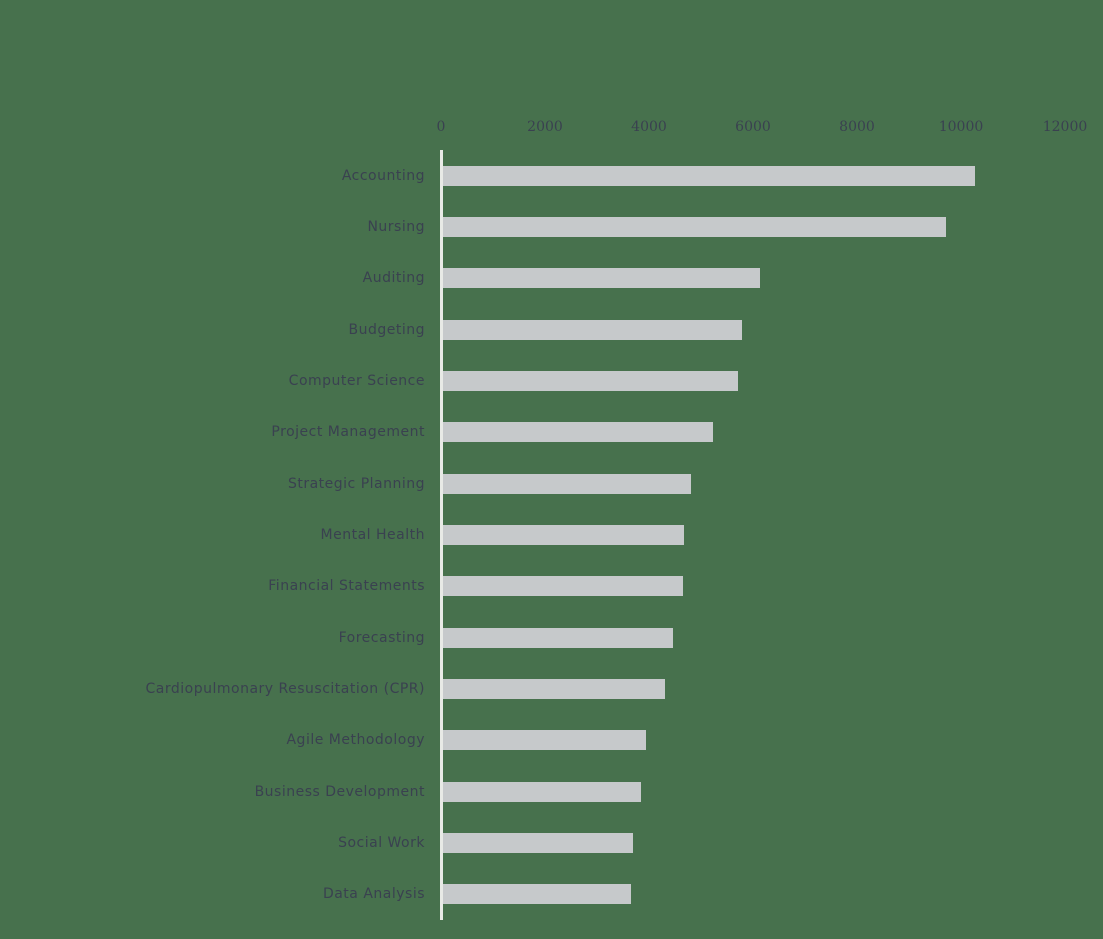 The width and height of the screenshot is (1103, 939). I want to click on x-axis-tick-label: 8000, so click(857, 127).